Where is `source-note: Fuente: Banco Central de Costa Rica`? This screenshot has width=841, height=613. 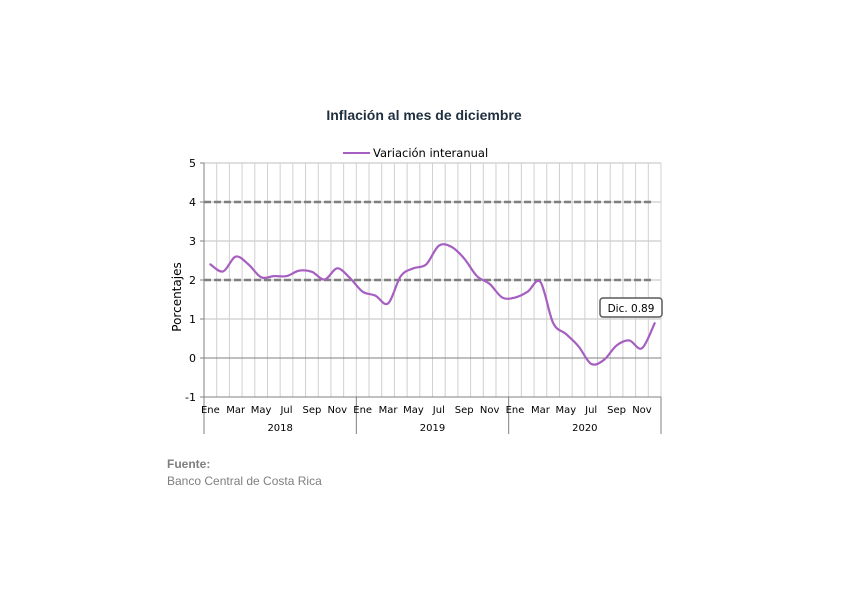 source-note: Fuente: Banco Central de Costa Rica is located at coordinates (244, 473).